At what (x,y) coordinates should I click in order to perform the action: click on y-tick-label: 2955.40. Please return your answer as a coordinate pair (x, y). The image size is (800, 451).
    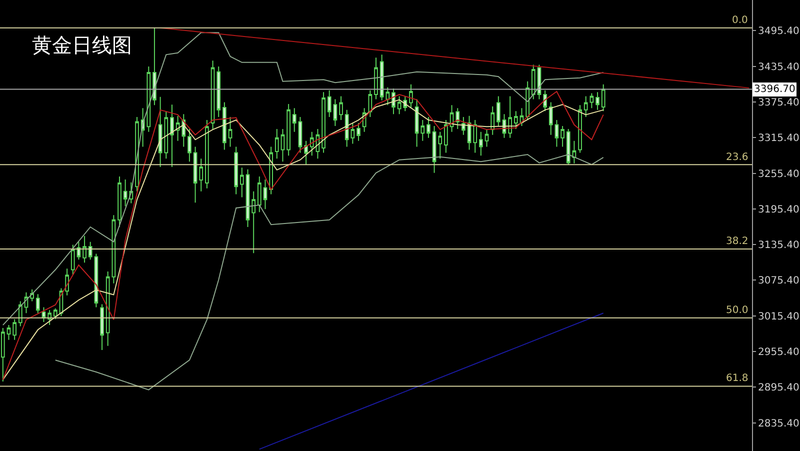
    Looking at the image, I should click on (779, 352).